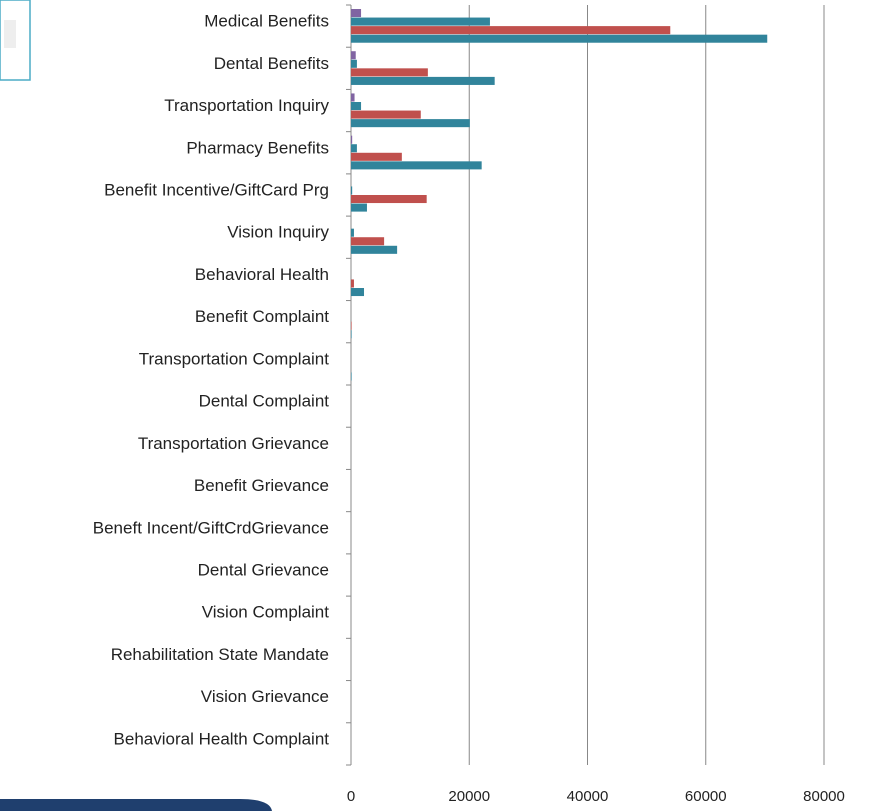  Describe the element at coordinates (588, 796) in the screenshot. I see `x-tick-label: 40000` at that location.